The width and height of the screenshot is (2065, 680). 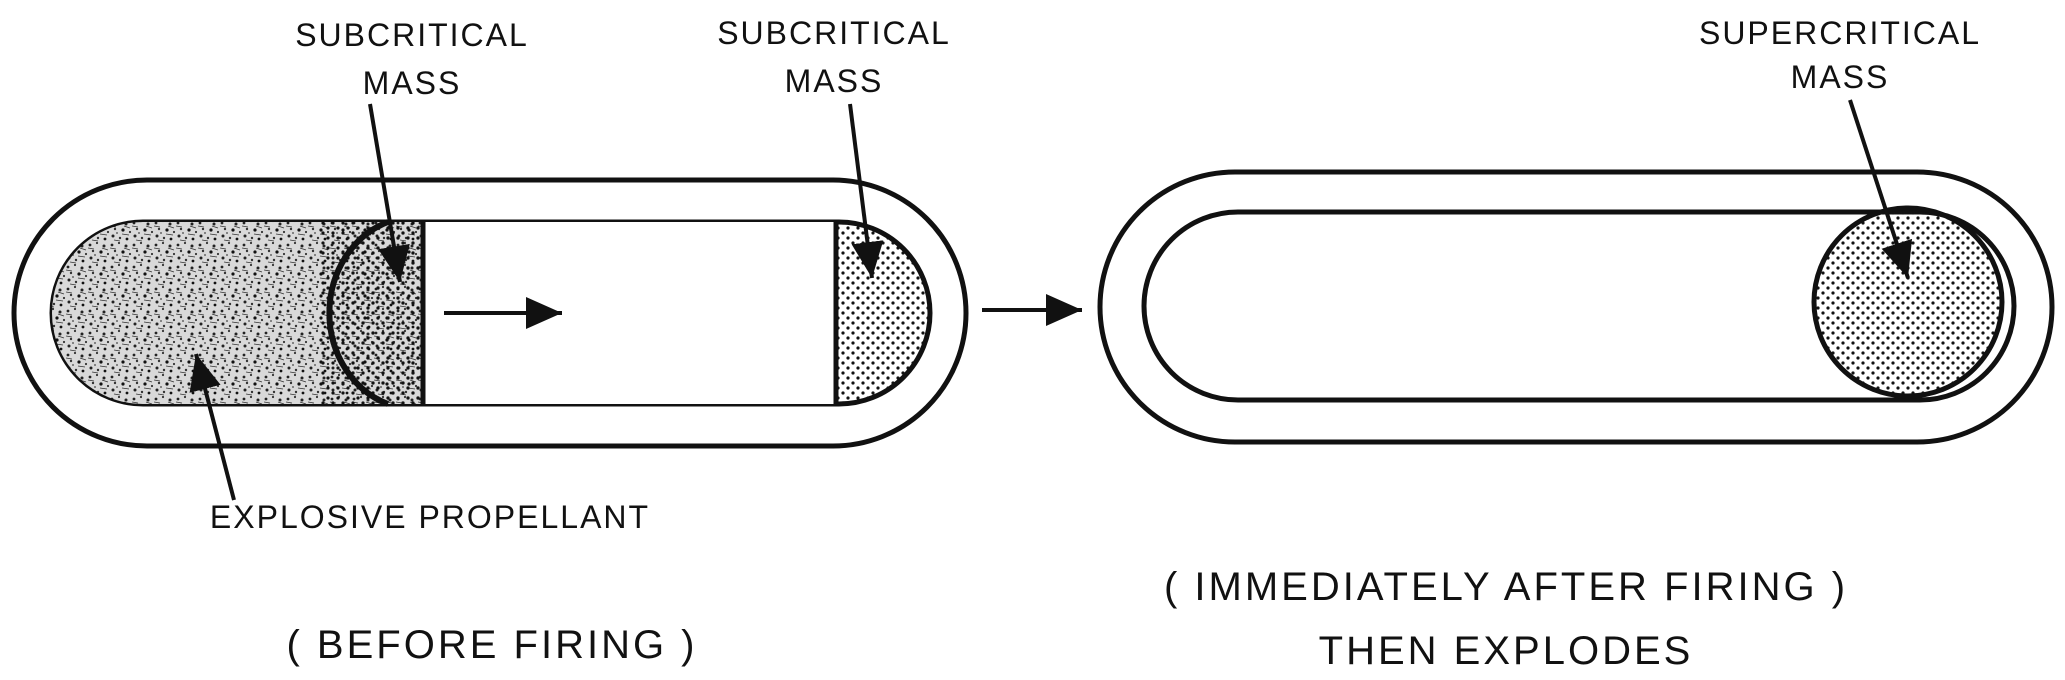 What do you see at coordinates (412, 83) in the screenshot?
I see `subcritical-mass-left-line2: MASS` at bounding box center [412, 83].